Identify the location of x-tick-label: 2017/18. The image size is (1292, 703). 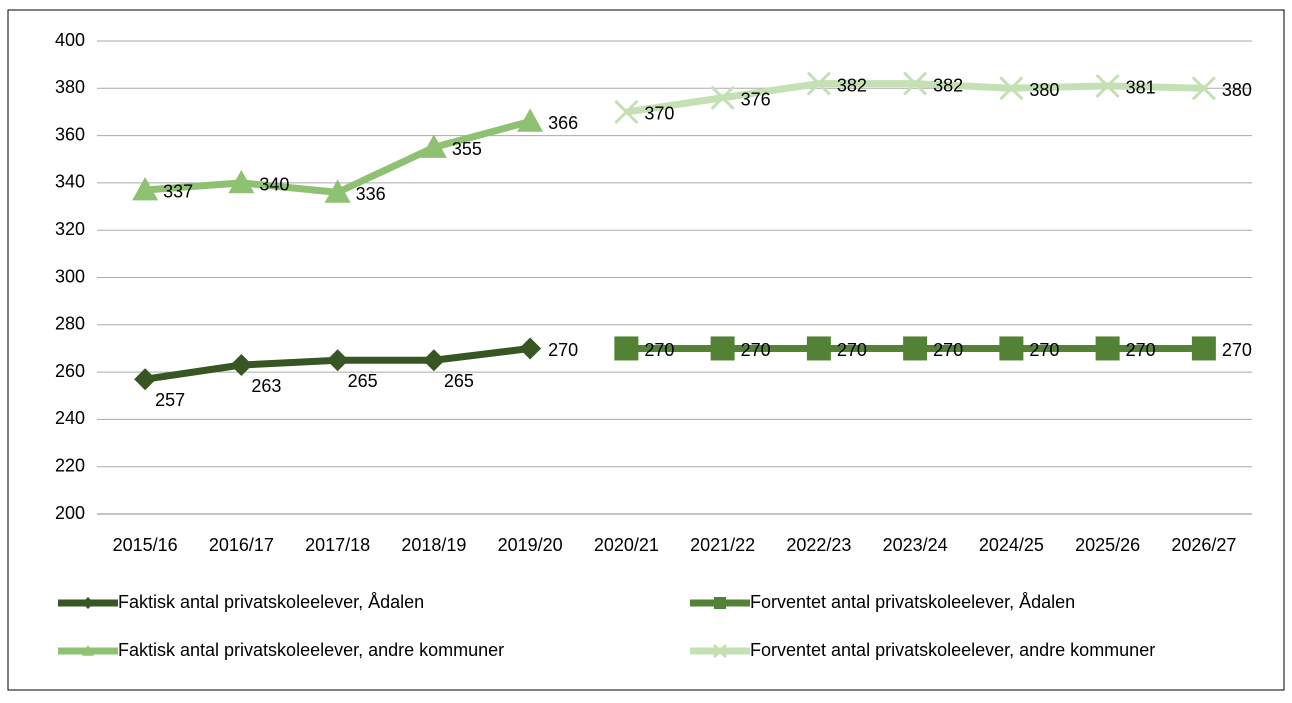
(337, 545).